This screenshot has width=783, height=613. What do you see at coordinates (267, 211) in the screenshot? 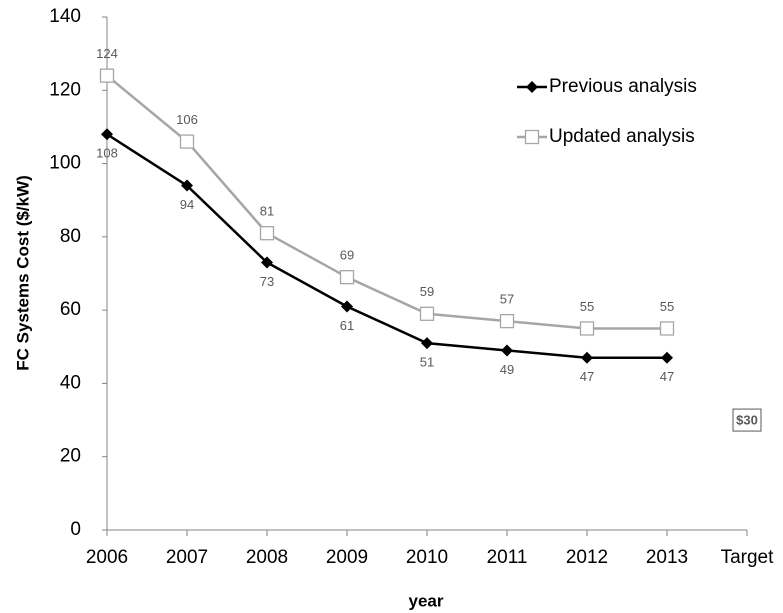
I see `data-label: 81` at bounding box center [267, 211].